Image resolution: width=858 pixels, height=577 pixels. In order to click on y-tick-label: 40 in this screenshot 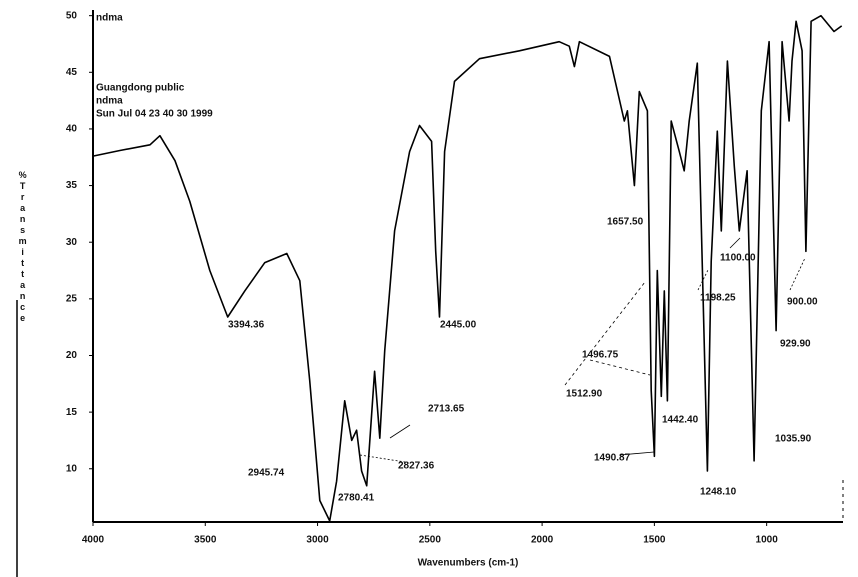, I will do `click(72, 129)`.